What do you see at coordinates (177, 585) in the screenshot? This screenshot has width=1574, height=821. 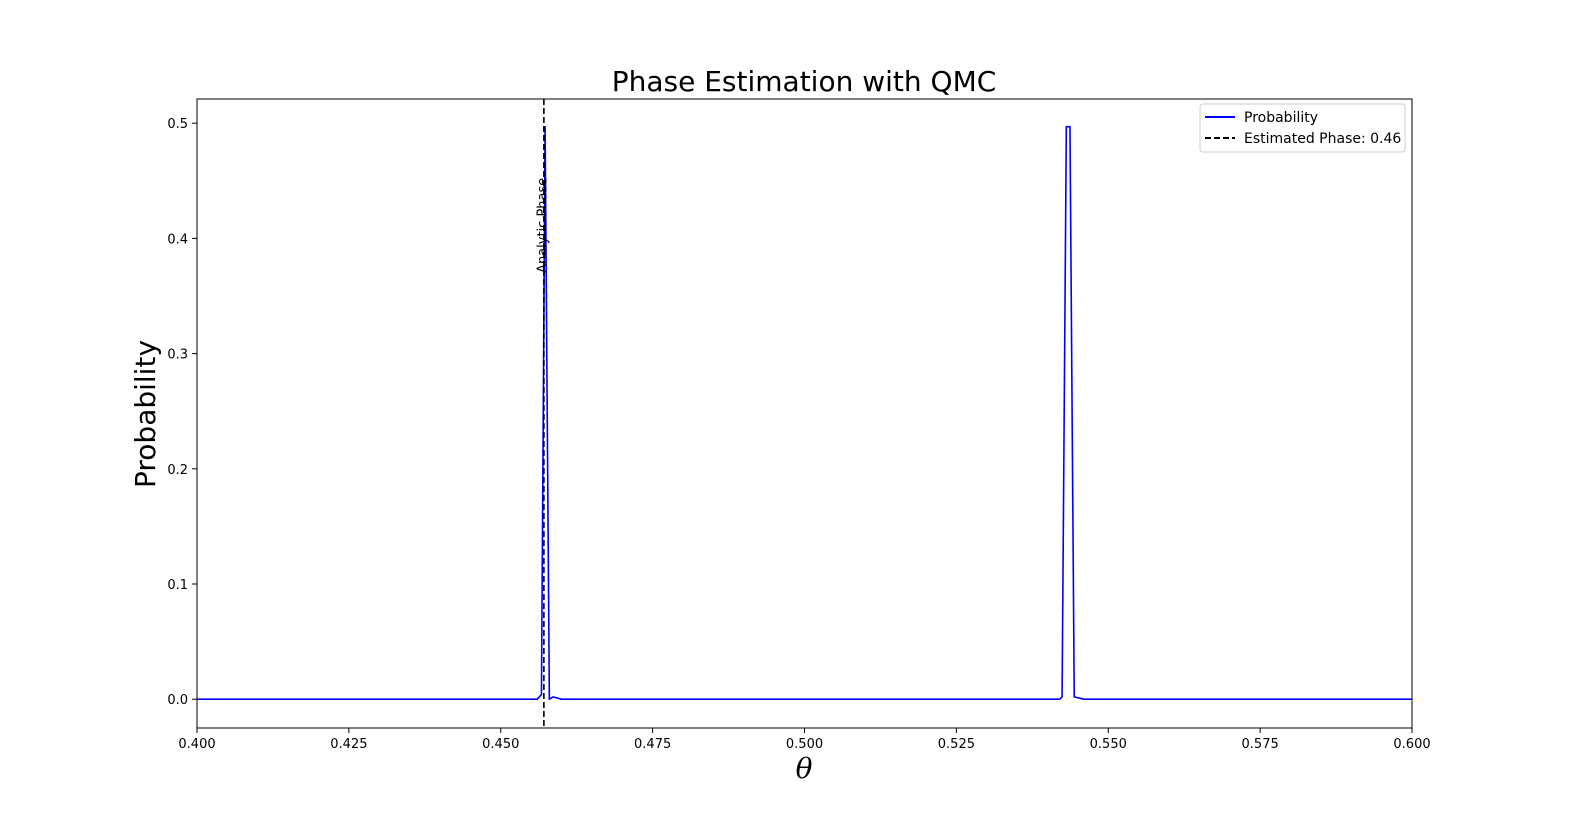 I see `y-tick-label: 0.1` at bounding box center [177, 585].